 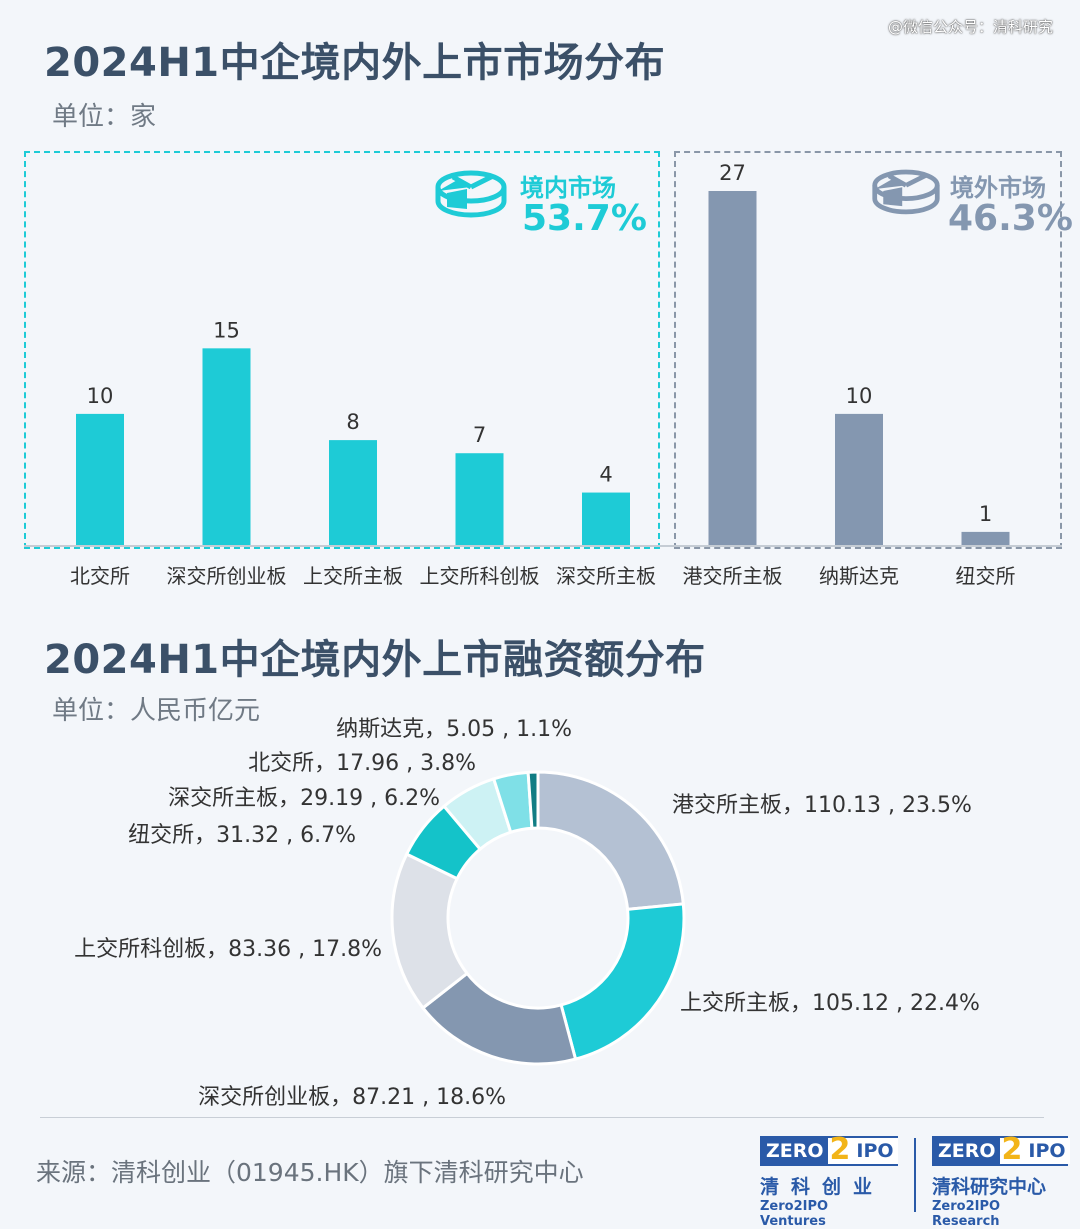 I want to click on chart-title-listing-count: 2024H1中企境内外上市市场分布, so click(x=355, y=63).